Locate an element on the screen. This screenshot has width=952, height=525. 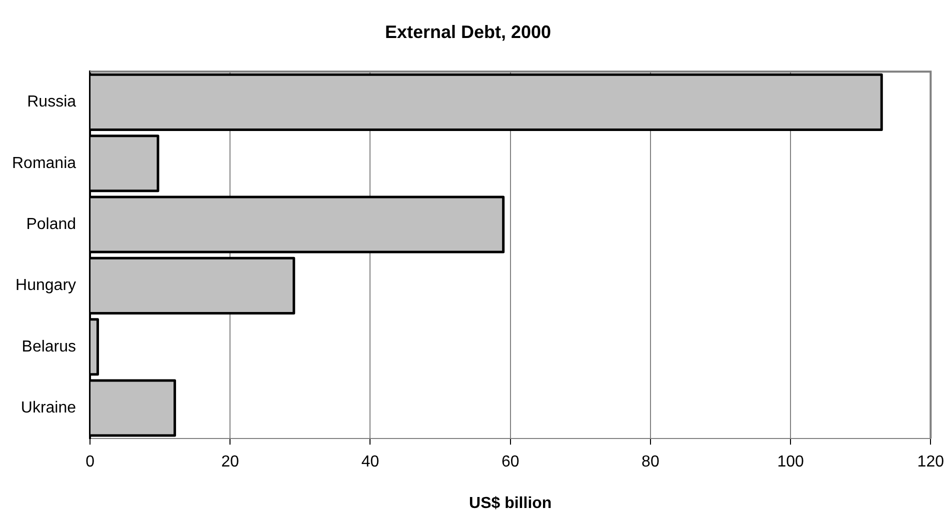
x-tick-label: 20 is located at coordinates (230, 462).